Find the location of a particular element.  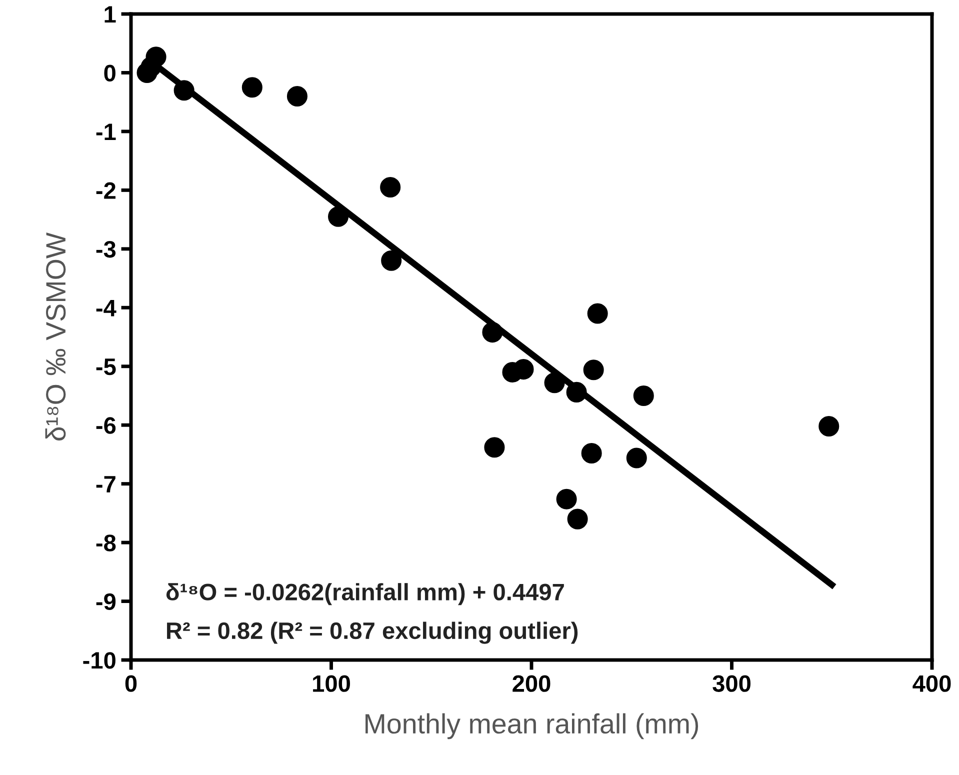

x-tick-label: 200 is located at coordinates (531, 683).